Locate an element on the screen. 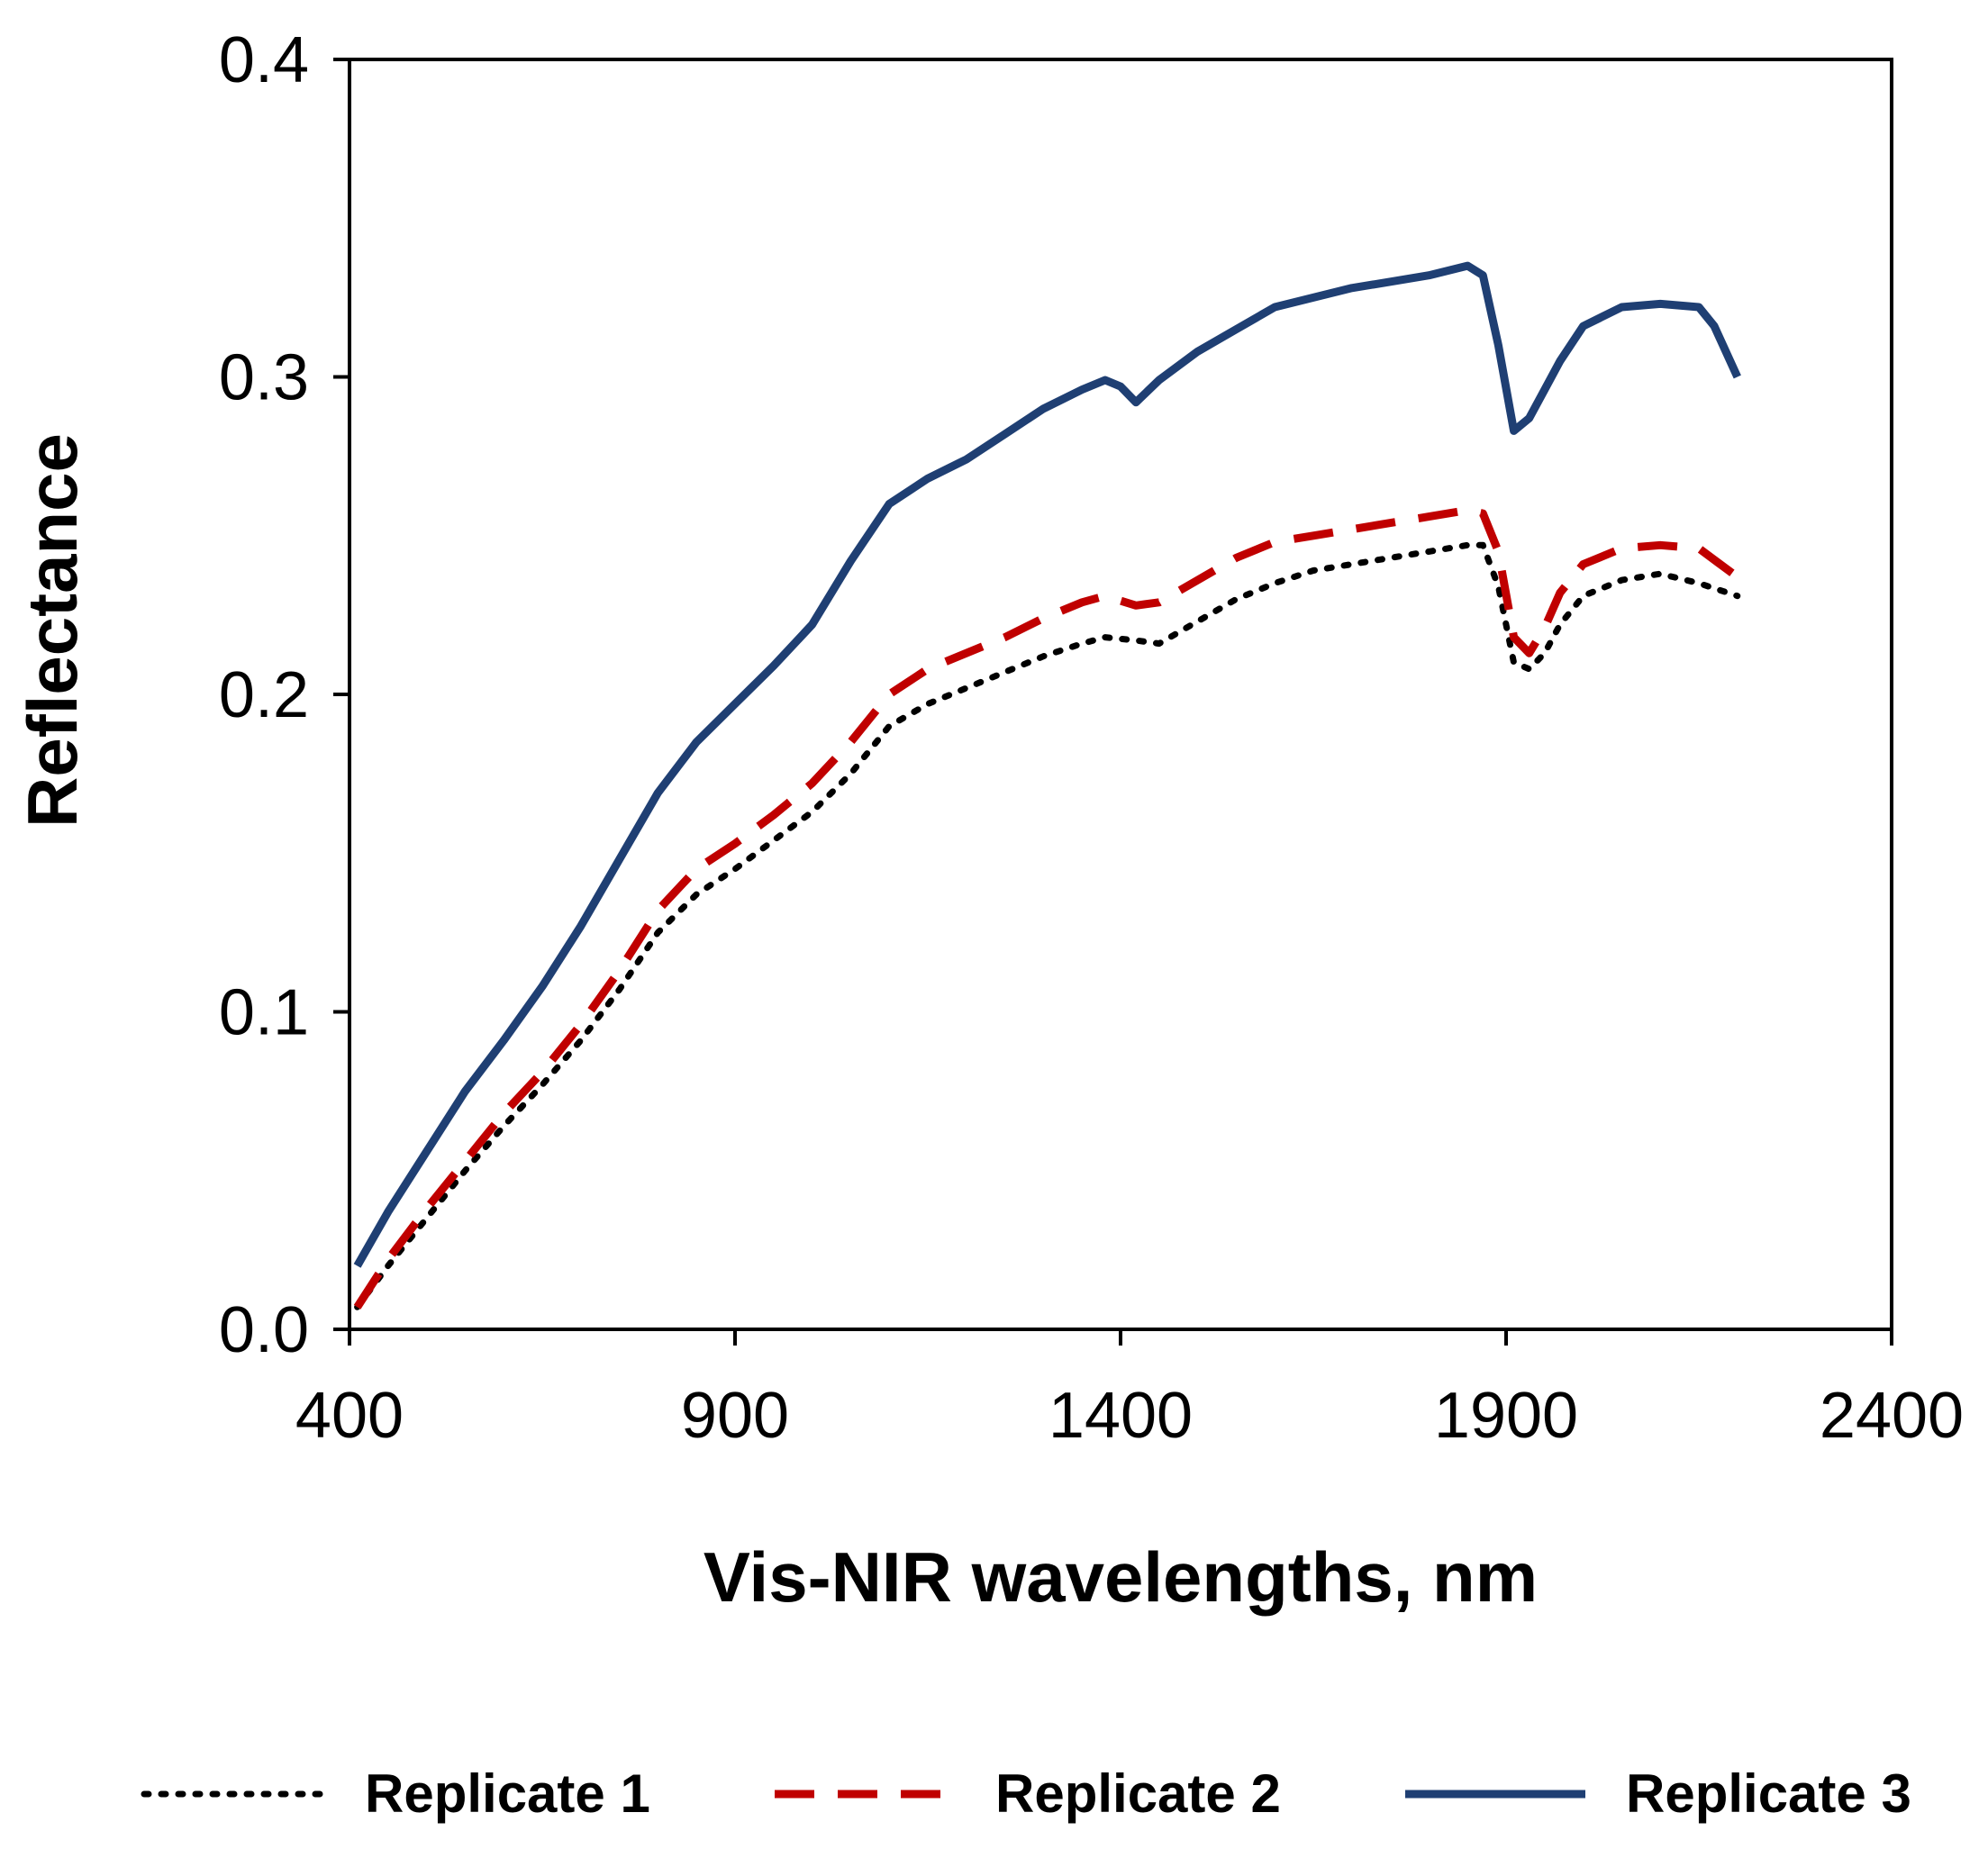  x-tick-label: 1900 is located at coordinates (1506, 1416).